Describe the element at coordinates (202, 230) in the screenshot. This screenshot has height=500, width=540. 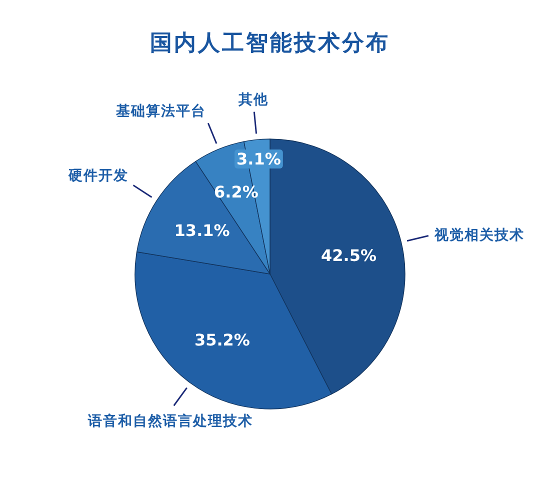
I see `data-label: 13.1%` at that location.